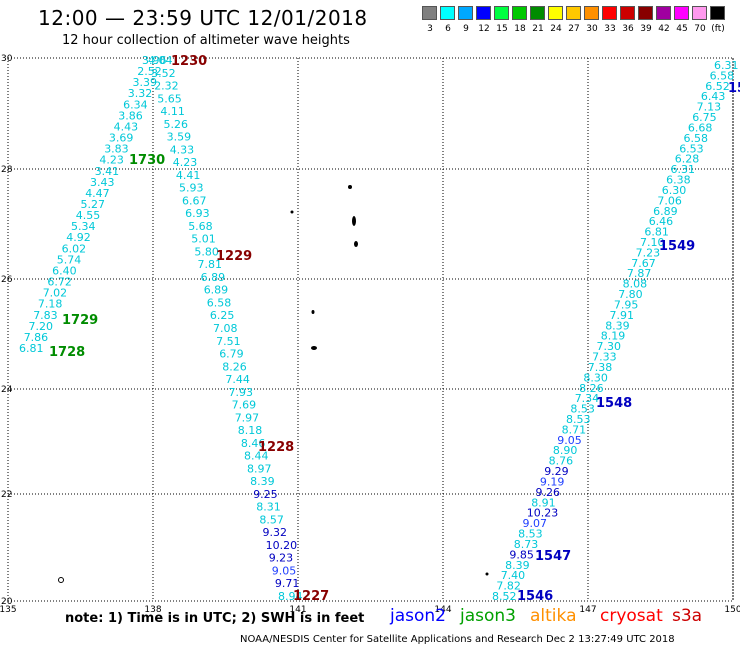 This screenshot has height=650, width=740. What do you see at coordinates (219, 303) in the screenshot?
I see `wave-height-value: 6.58` at bounding box center [219, 303].